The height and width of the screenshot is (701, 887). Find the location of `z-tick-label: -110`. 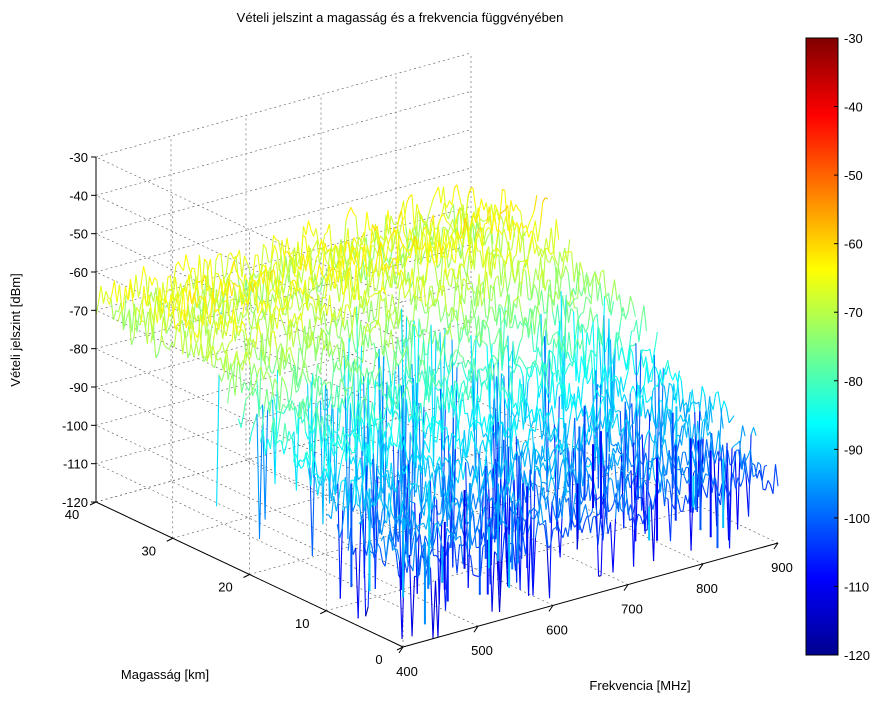

z-tick-label: -110 is located at coordinates (75, 464).